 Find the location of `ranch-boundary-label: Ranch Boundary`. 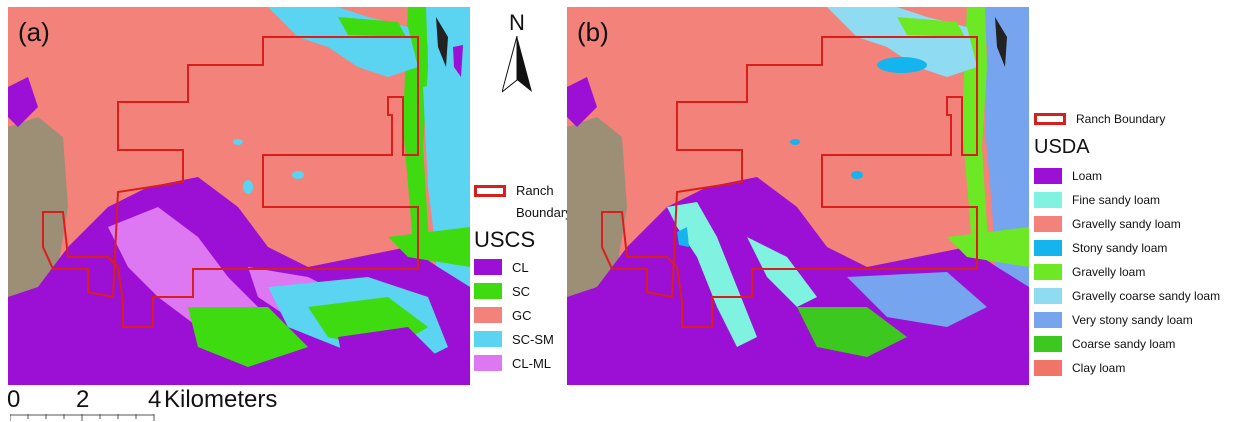

ranch-boundary-label: Ranch Boundary is located at coordinates (1121, 119).